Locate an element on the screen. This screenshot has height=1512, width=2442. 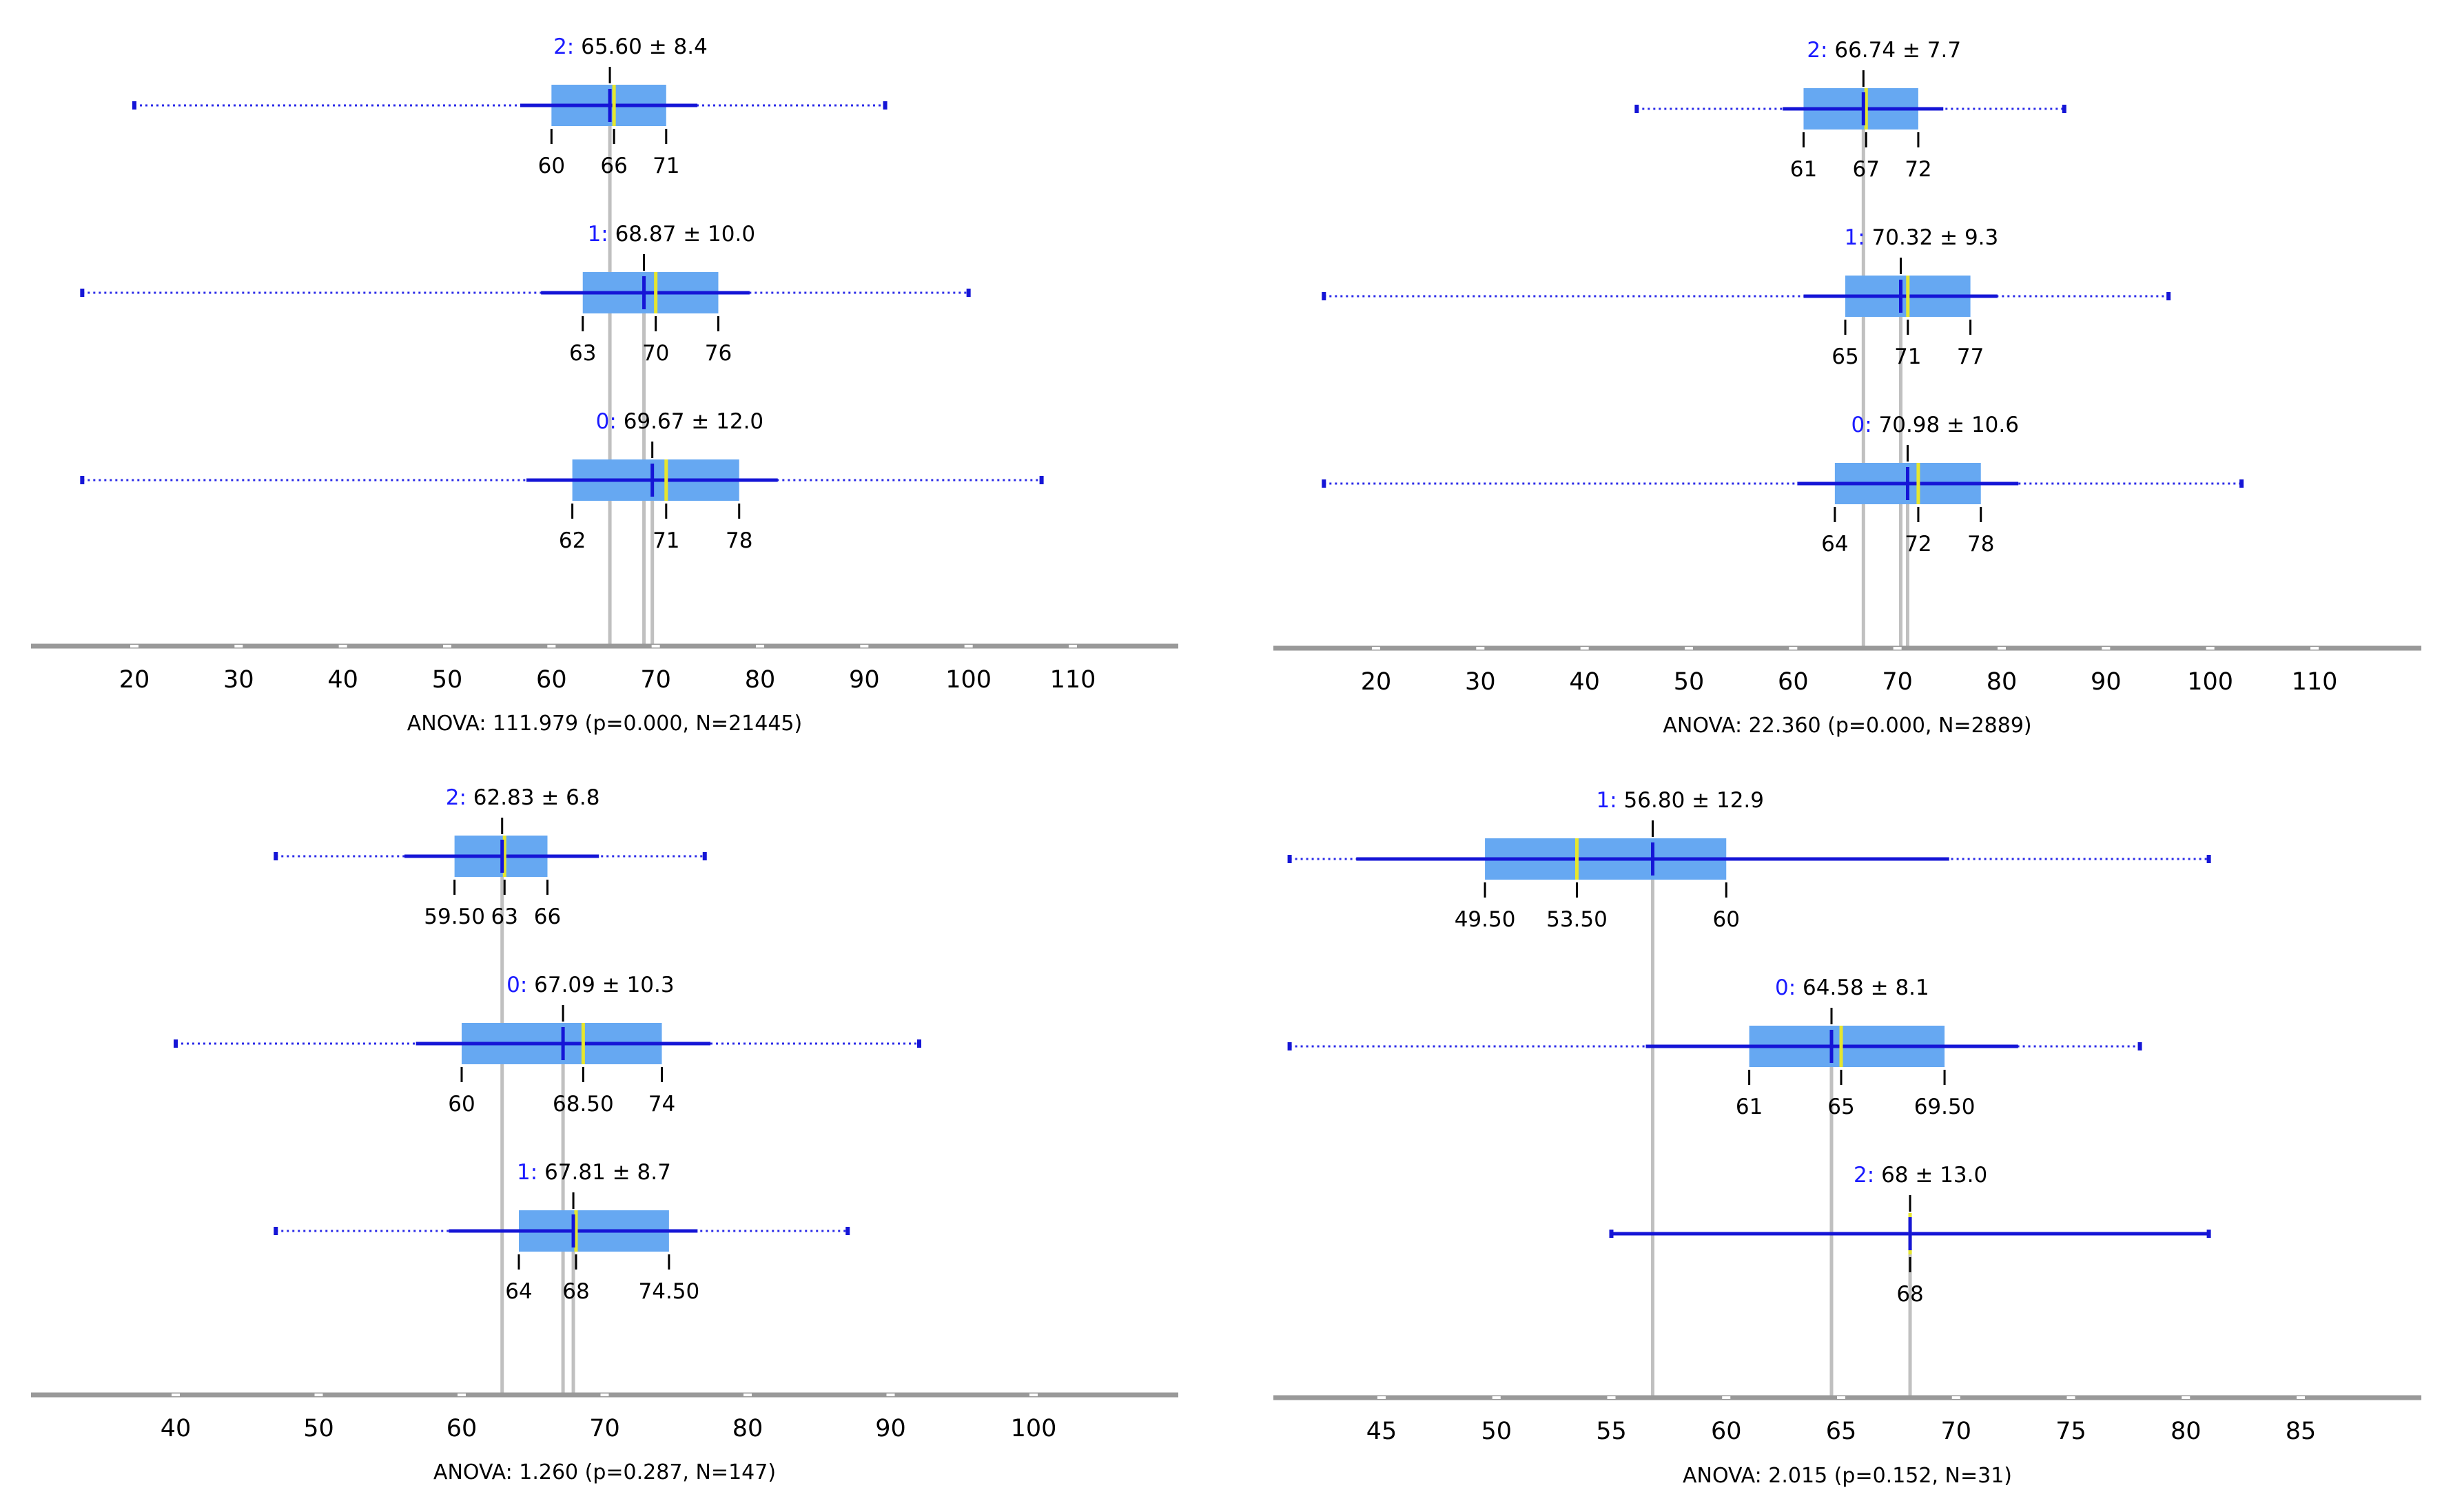
mean-sd-value: 68.87 ± 10.0 is located at coordinates (681, 235).